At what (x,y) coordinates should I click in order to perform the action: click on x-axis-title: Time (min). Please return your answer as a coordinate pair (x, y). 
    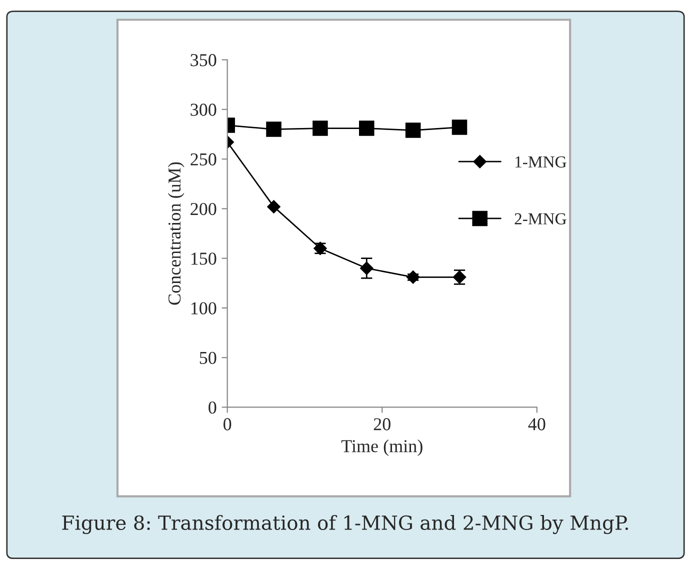
    Looking at the image, I should click on (381, 448).